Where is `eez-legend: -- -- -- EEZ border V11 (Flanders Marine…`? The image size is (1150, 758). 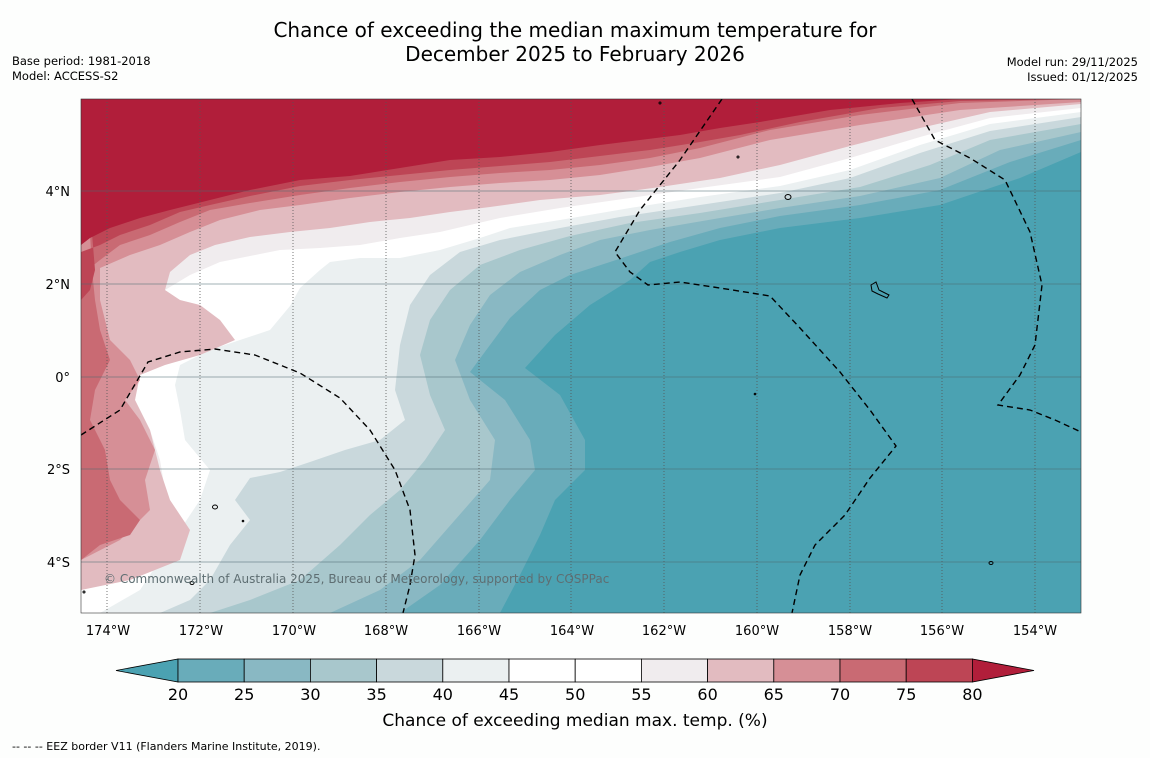 eez-legend: -- -- -- EEZ border V11 (Flanders Marine… is located at coordinates (166, 746).